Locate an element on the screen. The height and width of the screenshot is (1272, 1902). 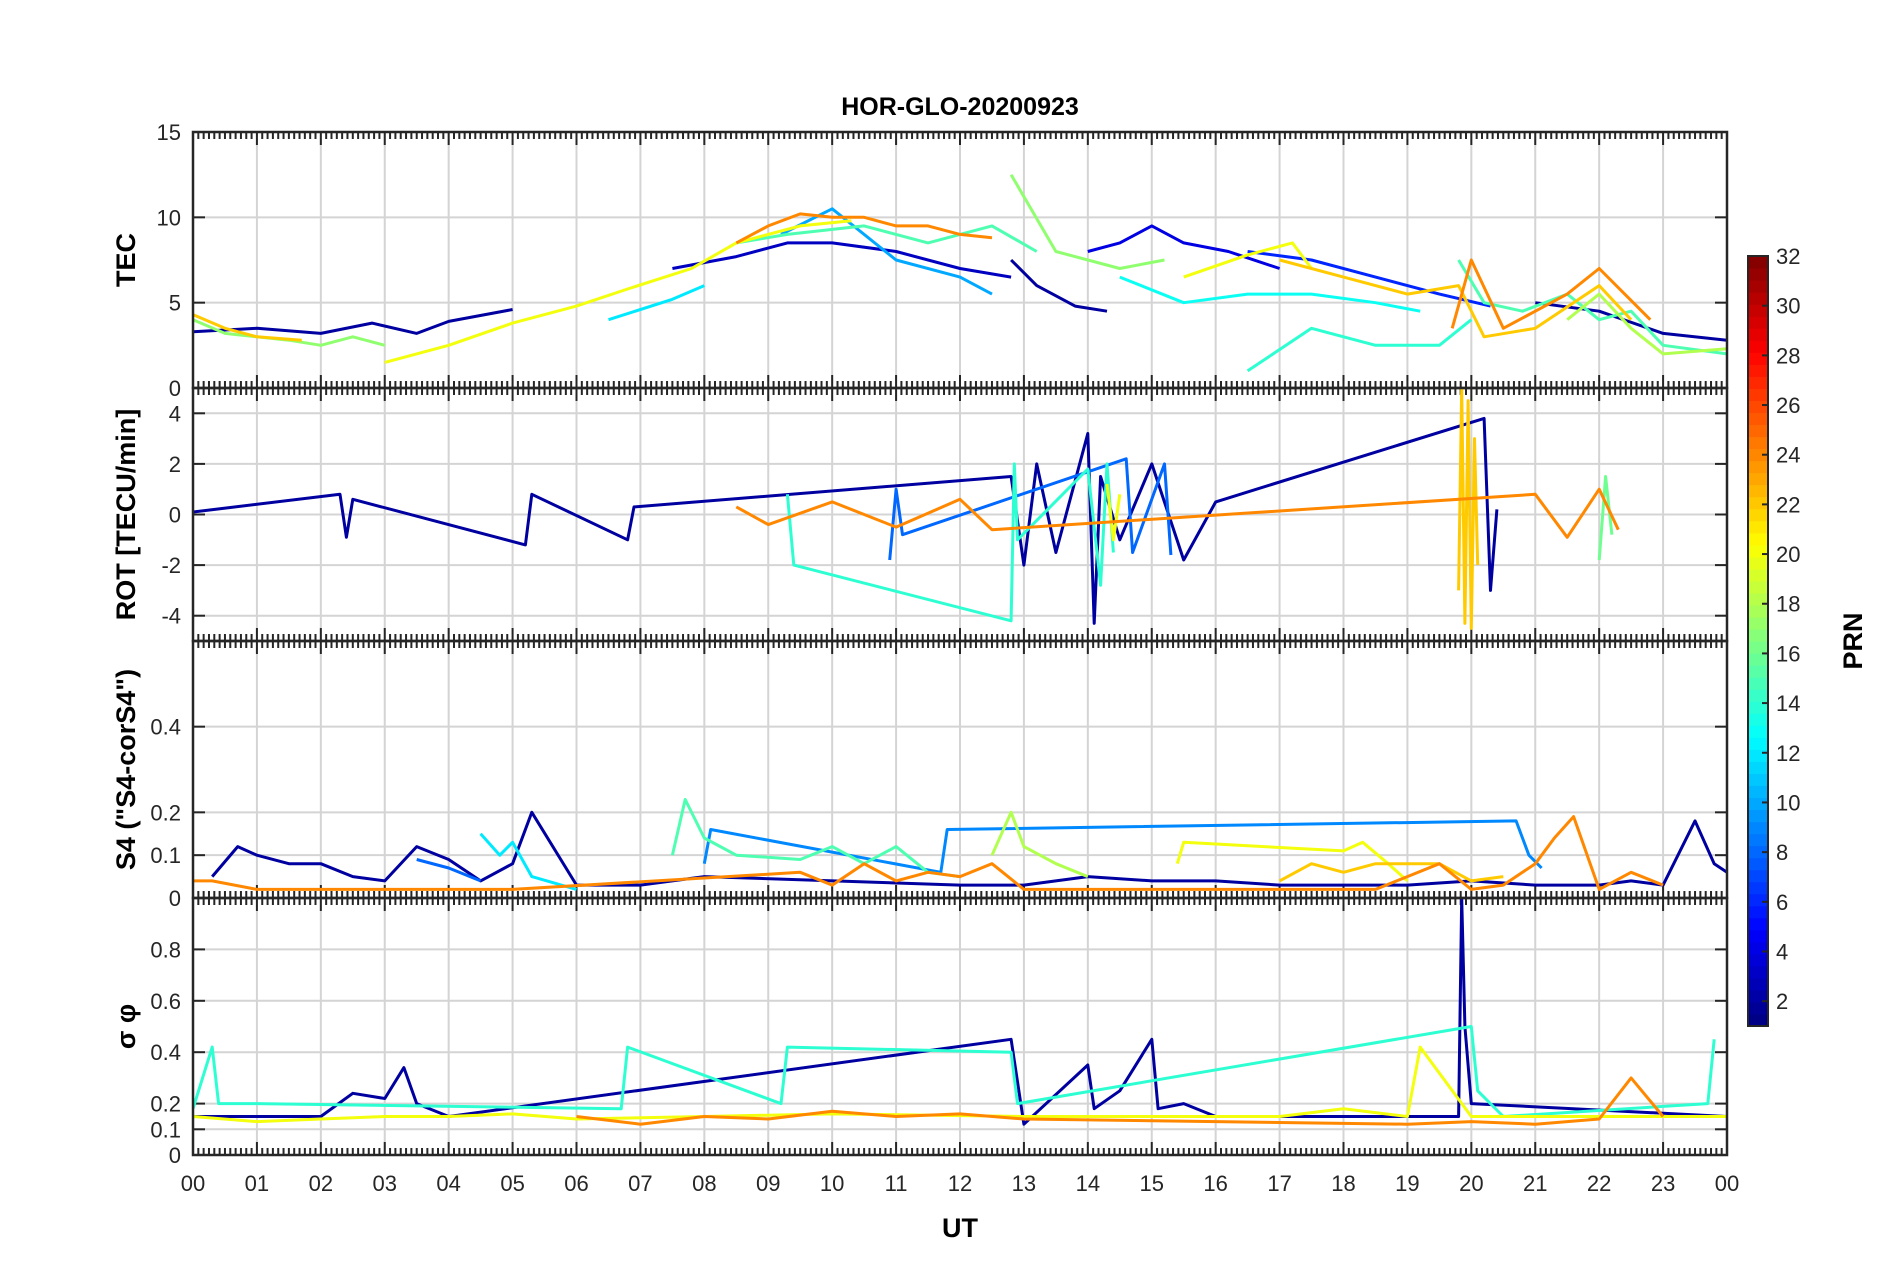
y-axis-label: S4 ("S4-corS4") is located at coordinates (126, 769).